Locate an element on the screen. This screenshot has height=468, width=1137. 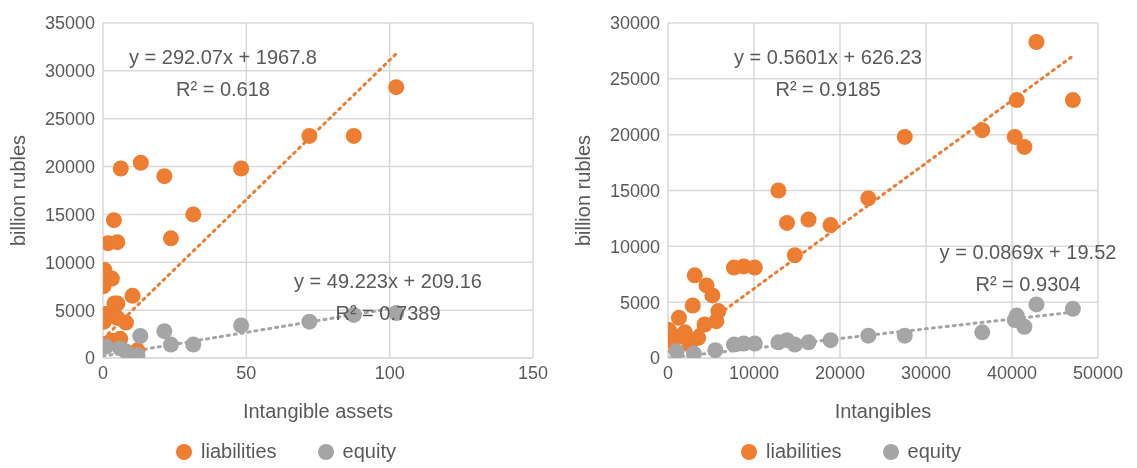
x-tick-label: 50000 is located at coordinates (1098, 372).